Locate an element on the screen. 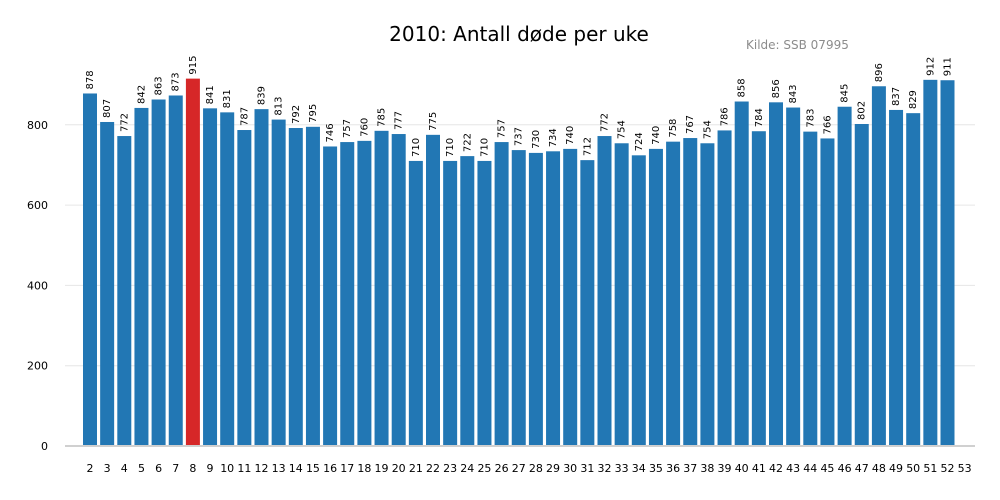 Image resolution: width=1000 pixels, height=500 pixels. bar-value-label: 710 is located at coordinates (450, 147).